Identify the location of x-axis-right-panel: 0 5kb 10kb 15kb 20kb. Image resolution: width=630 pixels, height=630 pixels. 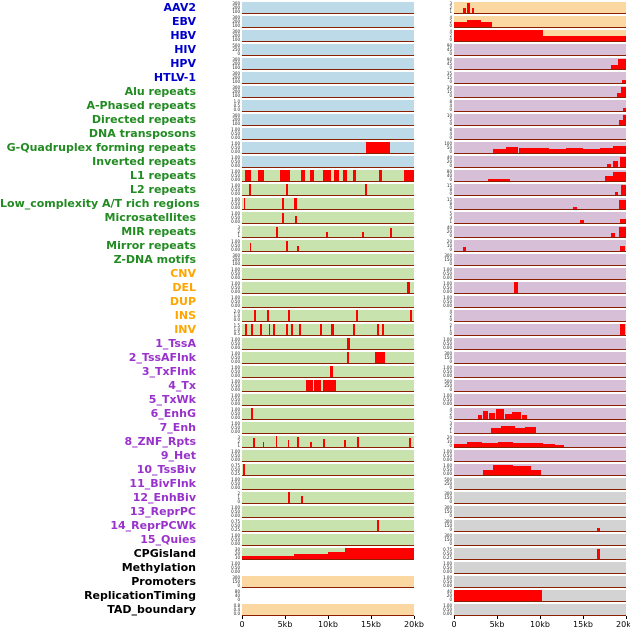
(540, 623).